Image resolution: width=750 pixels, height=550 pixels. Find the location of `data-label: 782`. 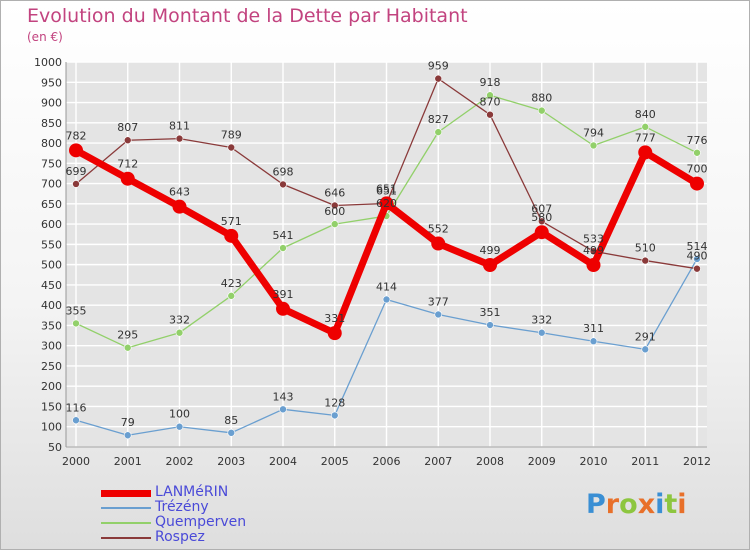

data-label: 782 is located at coordinates (76, 135).